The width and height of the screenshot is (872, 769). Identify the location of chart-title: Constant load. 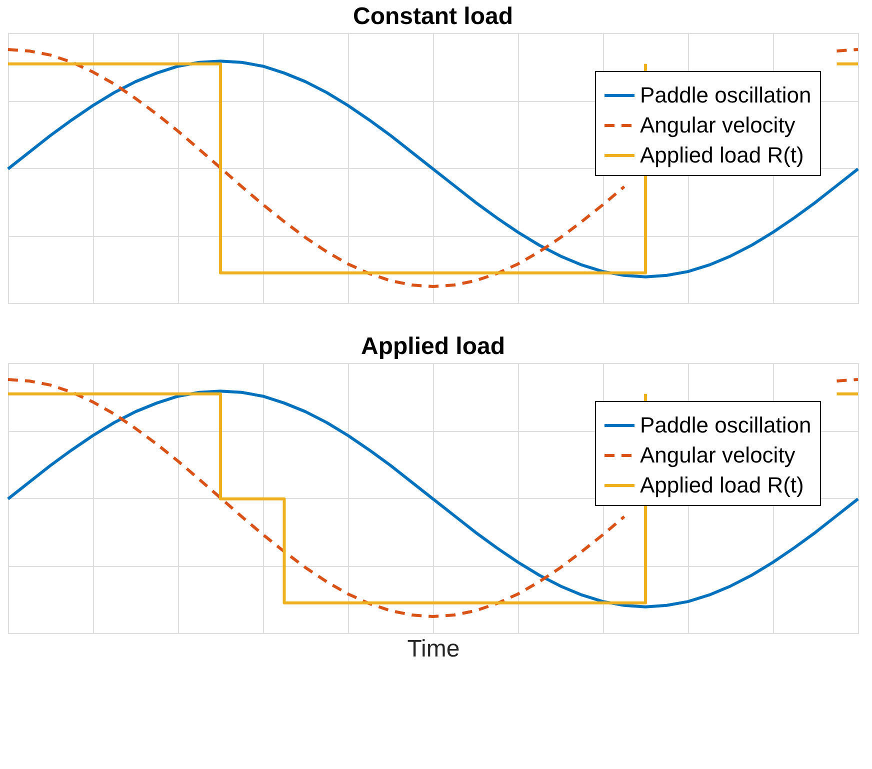
(433, 16).